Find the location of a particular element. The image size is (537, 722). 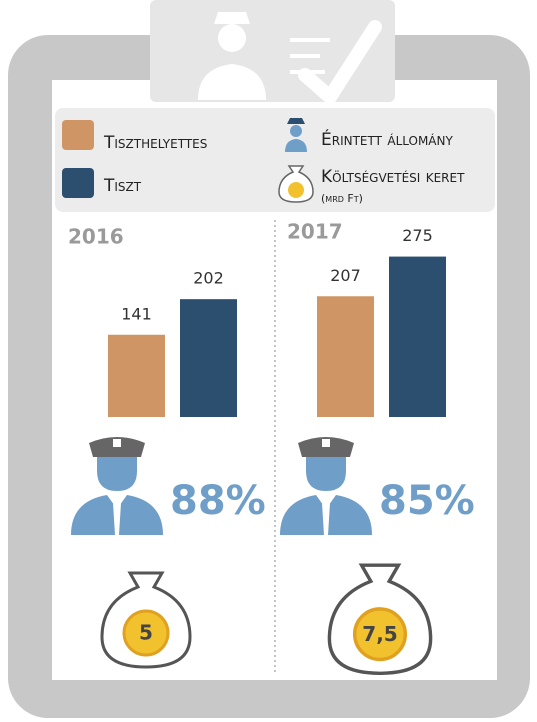

legend-label: Érintett állomány is located at coordinates (387, 139).